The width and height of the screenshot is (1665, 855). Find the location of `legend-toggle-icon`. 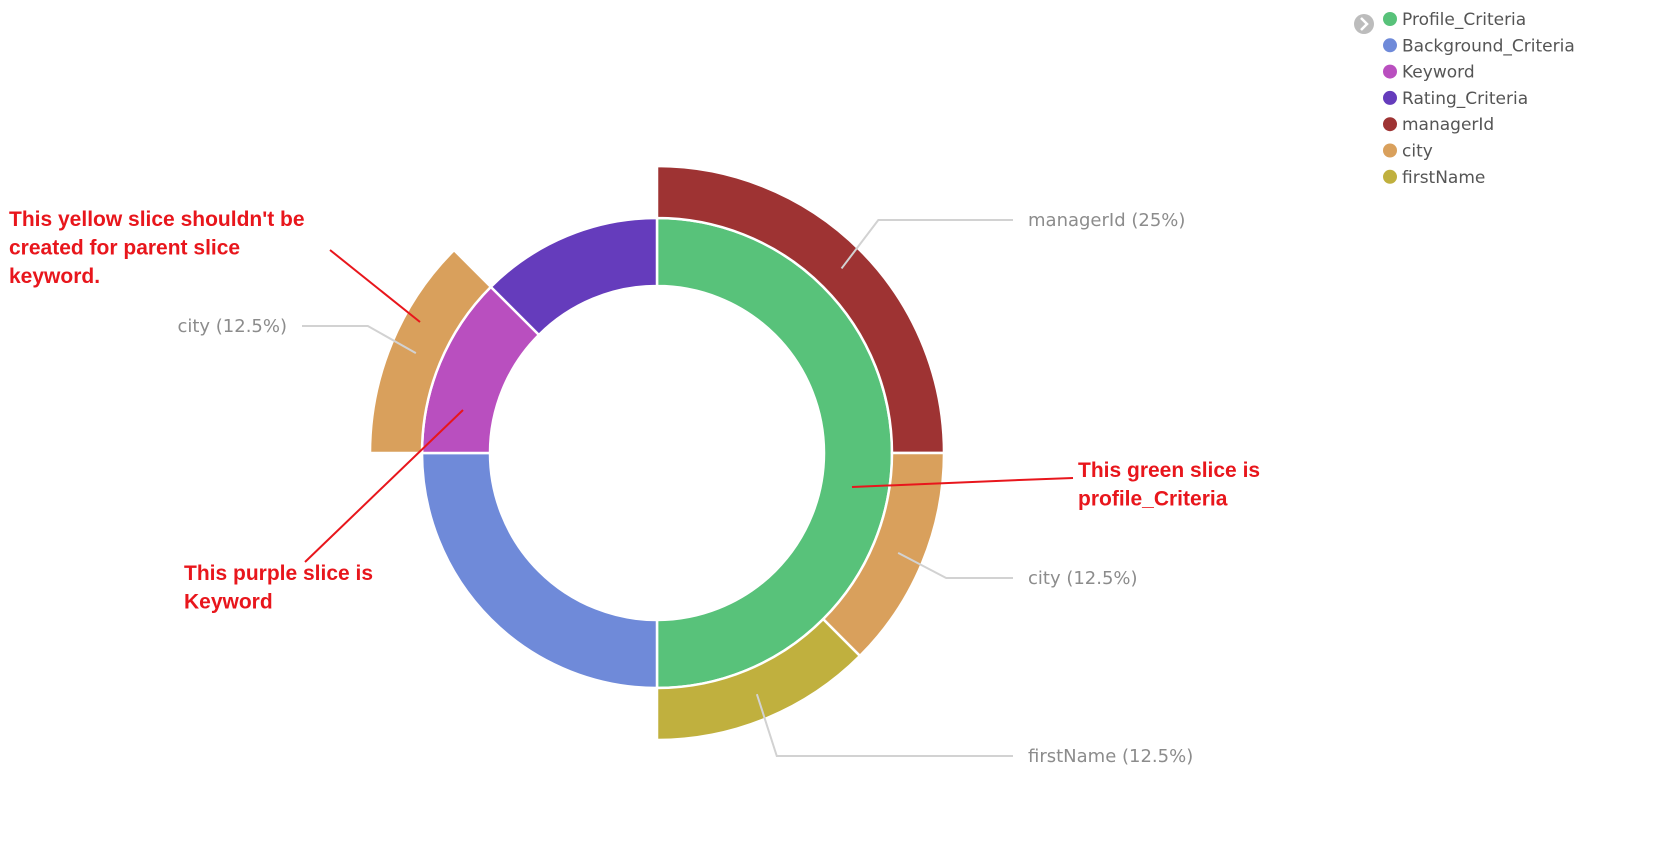

legend-toggle-icon is located at coordinates (1364, 24).